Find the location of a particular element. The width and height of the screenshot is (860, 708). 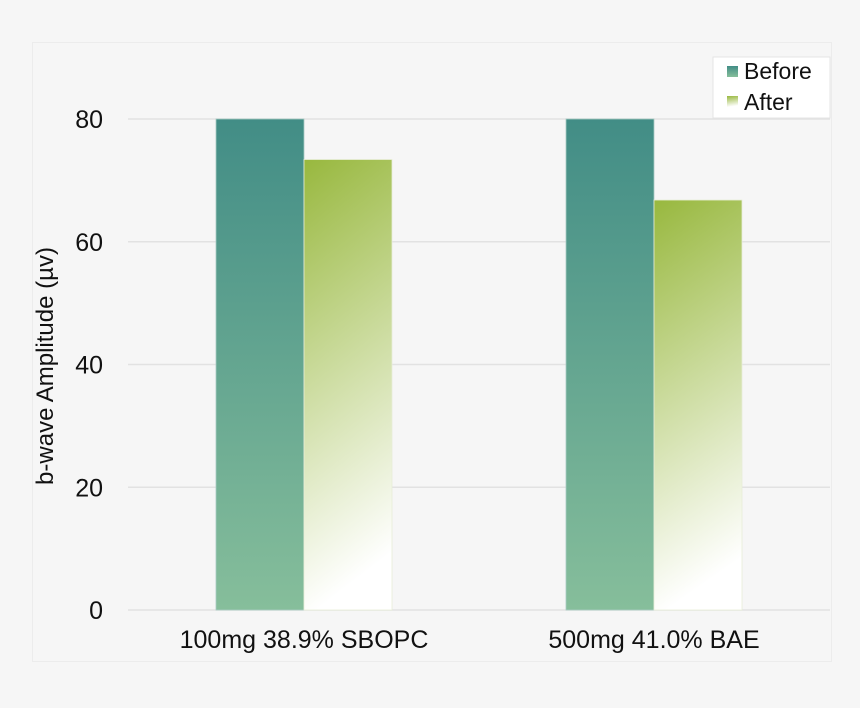

y-tick-label: 80 is located at coordinates (89, 120).